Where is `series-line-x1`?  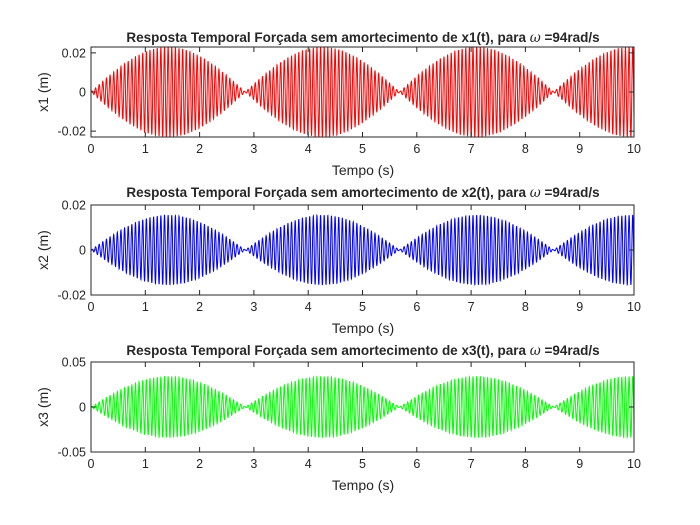
series-line-x1 is located at coordinates (362, 92).